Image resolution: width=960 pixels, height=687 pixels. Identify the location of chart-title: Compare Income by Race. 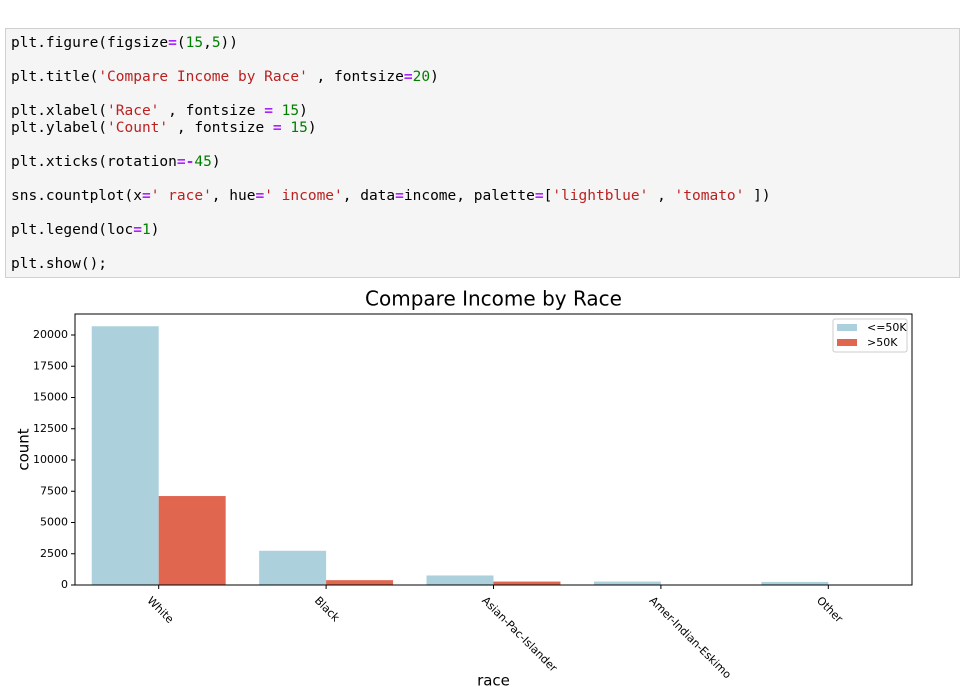
(493, 299).